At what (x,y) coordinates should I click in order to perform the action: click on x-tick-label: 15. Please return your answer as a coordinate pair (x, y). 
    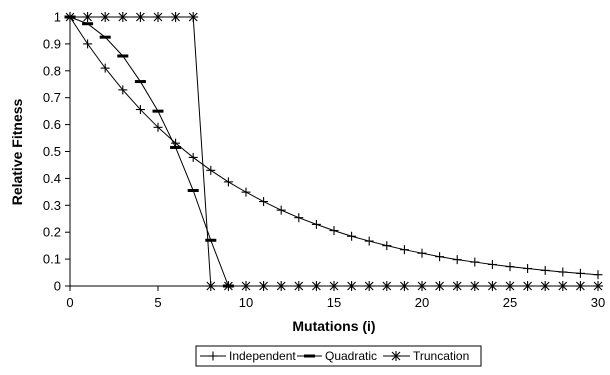
    Looking at the image, I should click on (334, 302).